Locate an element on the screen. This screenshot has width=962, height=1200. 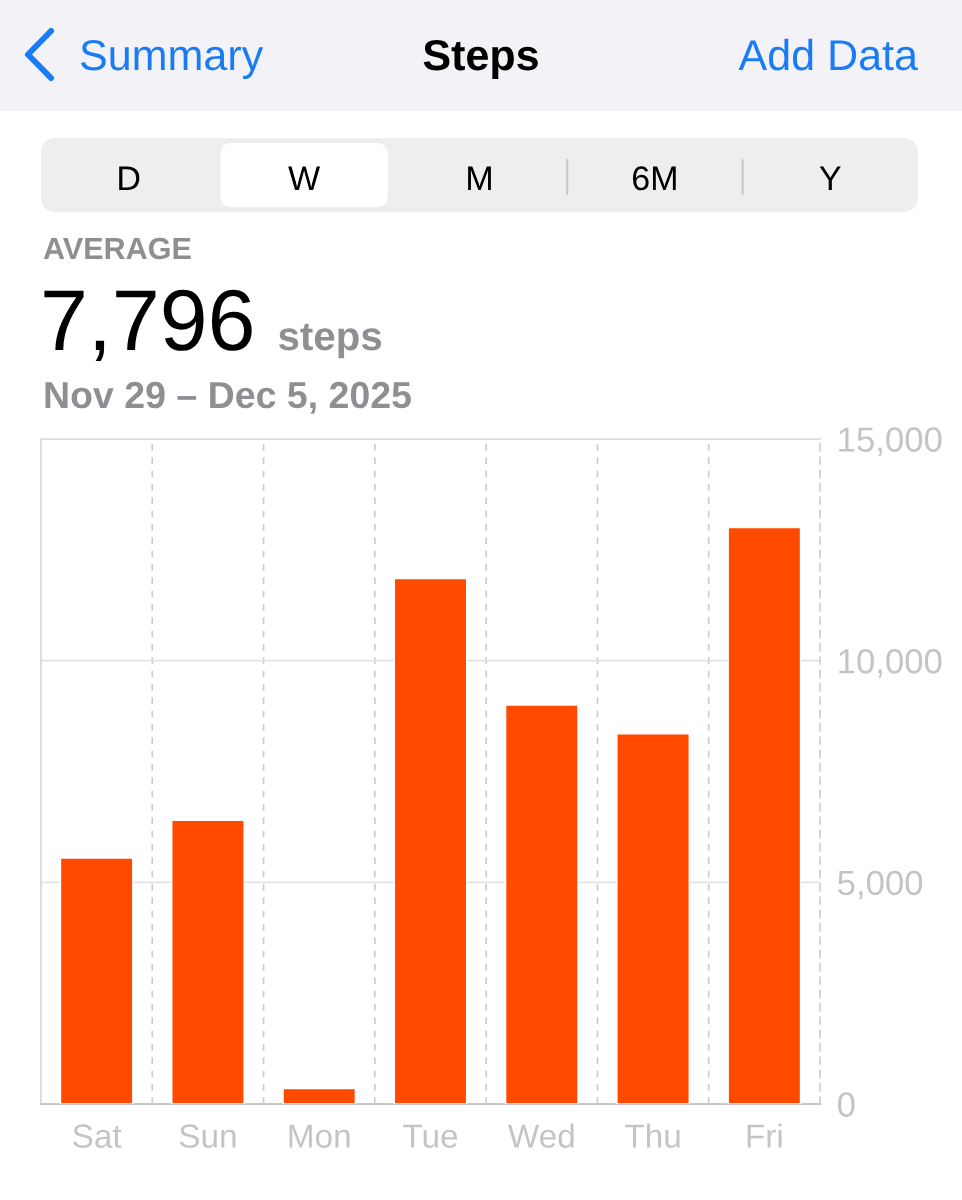
text: W is located at coordinates (304, 178).